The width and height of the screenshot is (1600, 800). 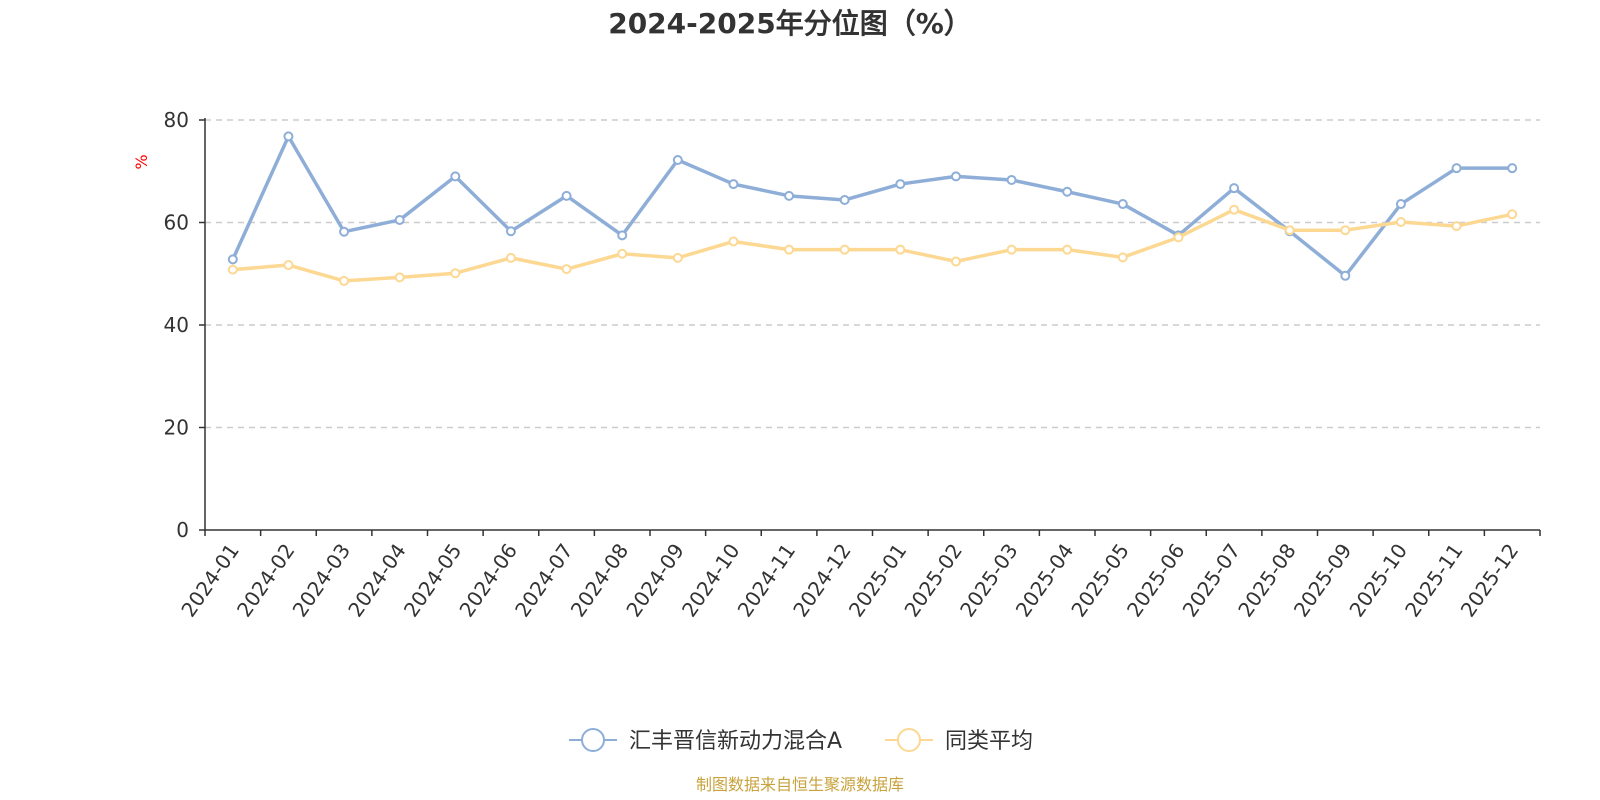 I want to click on y-tick-label: 80, so click(x=176, y=120).